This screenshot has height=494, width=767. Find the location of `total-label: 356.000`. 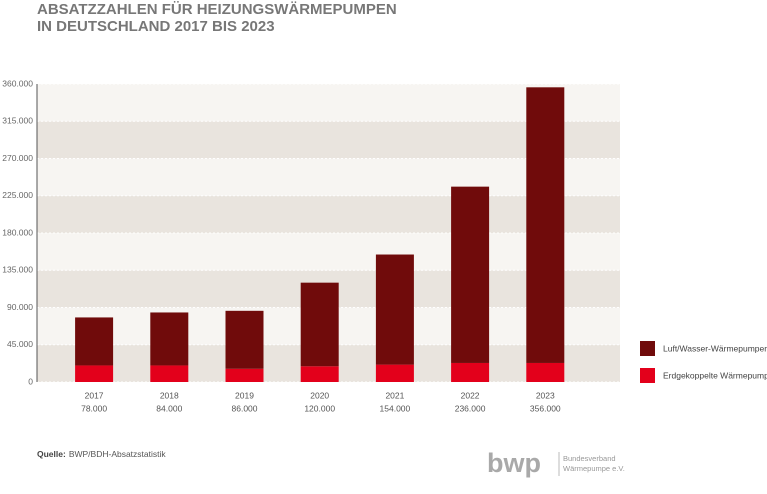

total-label: 356.000 is located at coordinates (545, 408).